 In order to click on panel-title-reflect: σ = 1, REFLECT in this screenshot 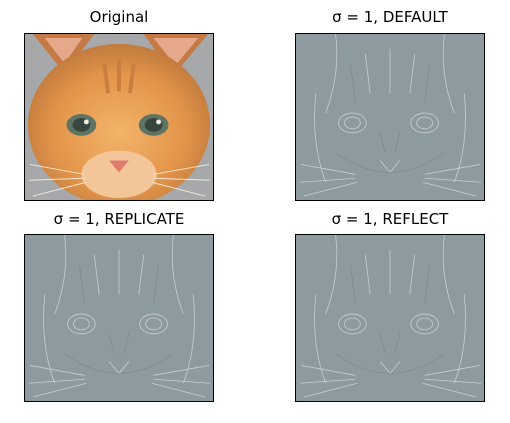, I will do `click(390, 219)`.